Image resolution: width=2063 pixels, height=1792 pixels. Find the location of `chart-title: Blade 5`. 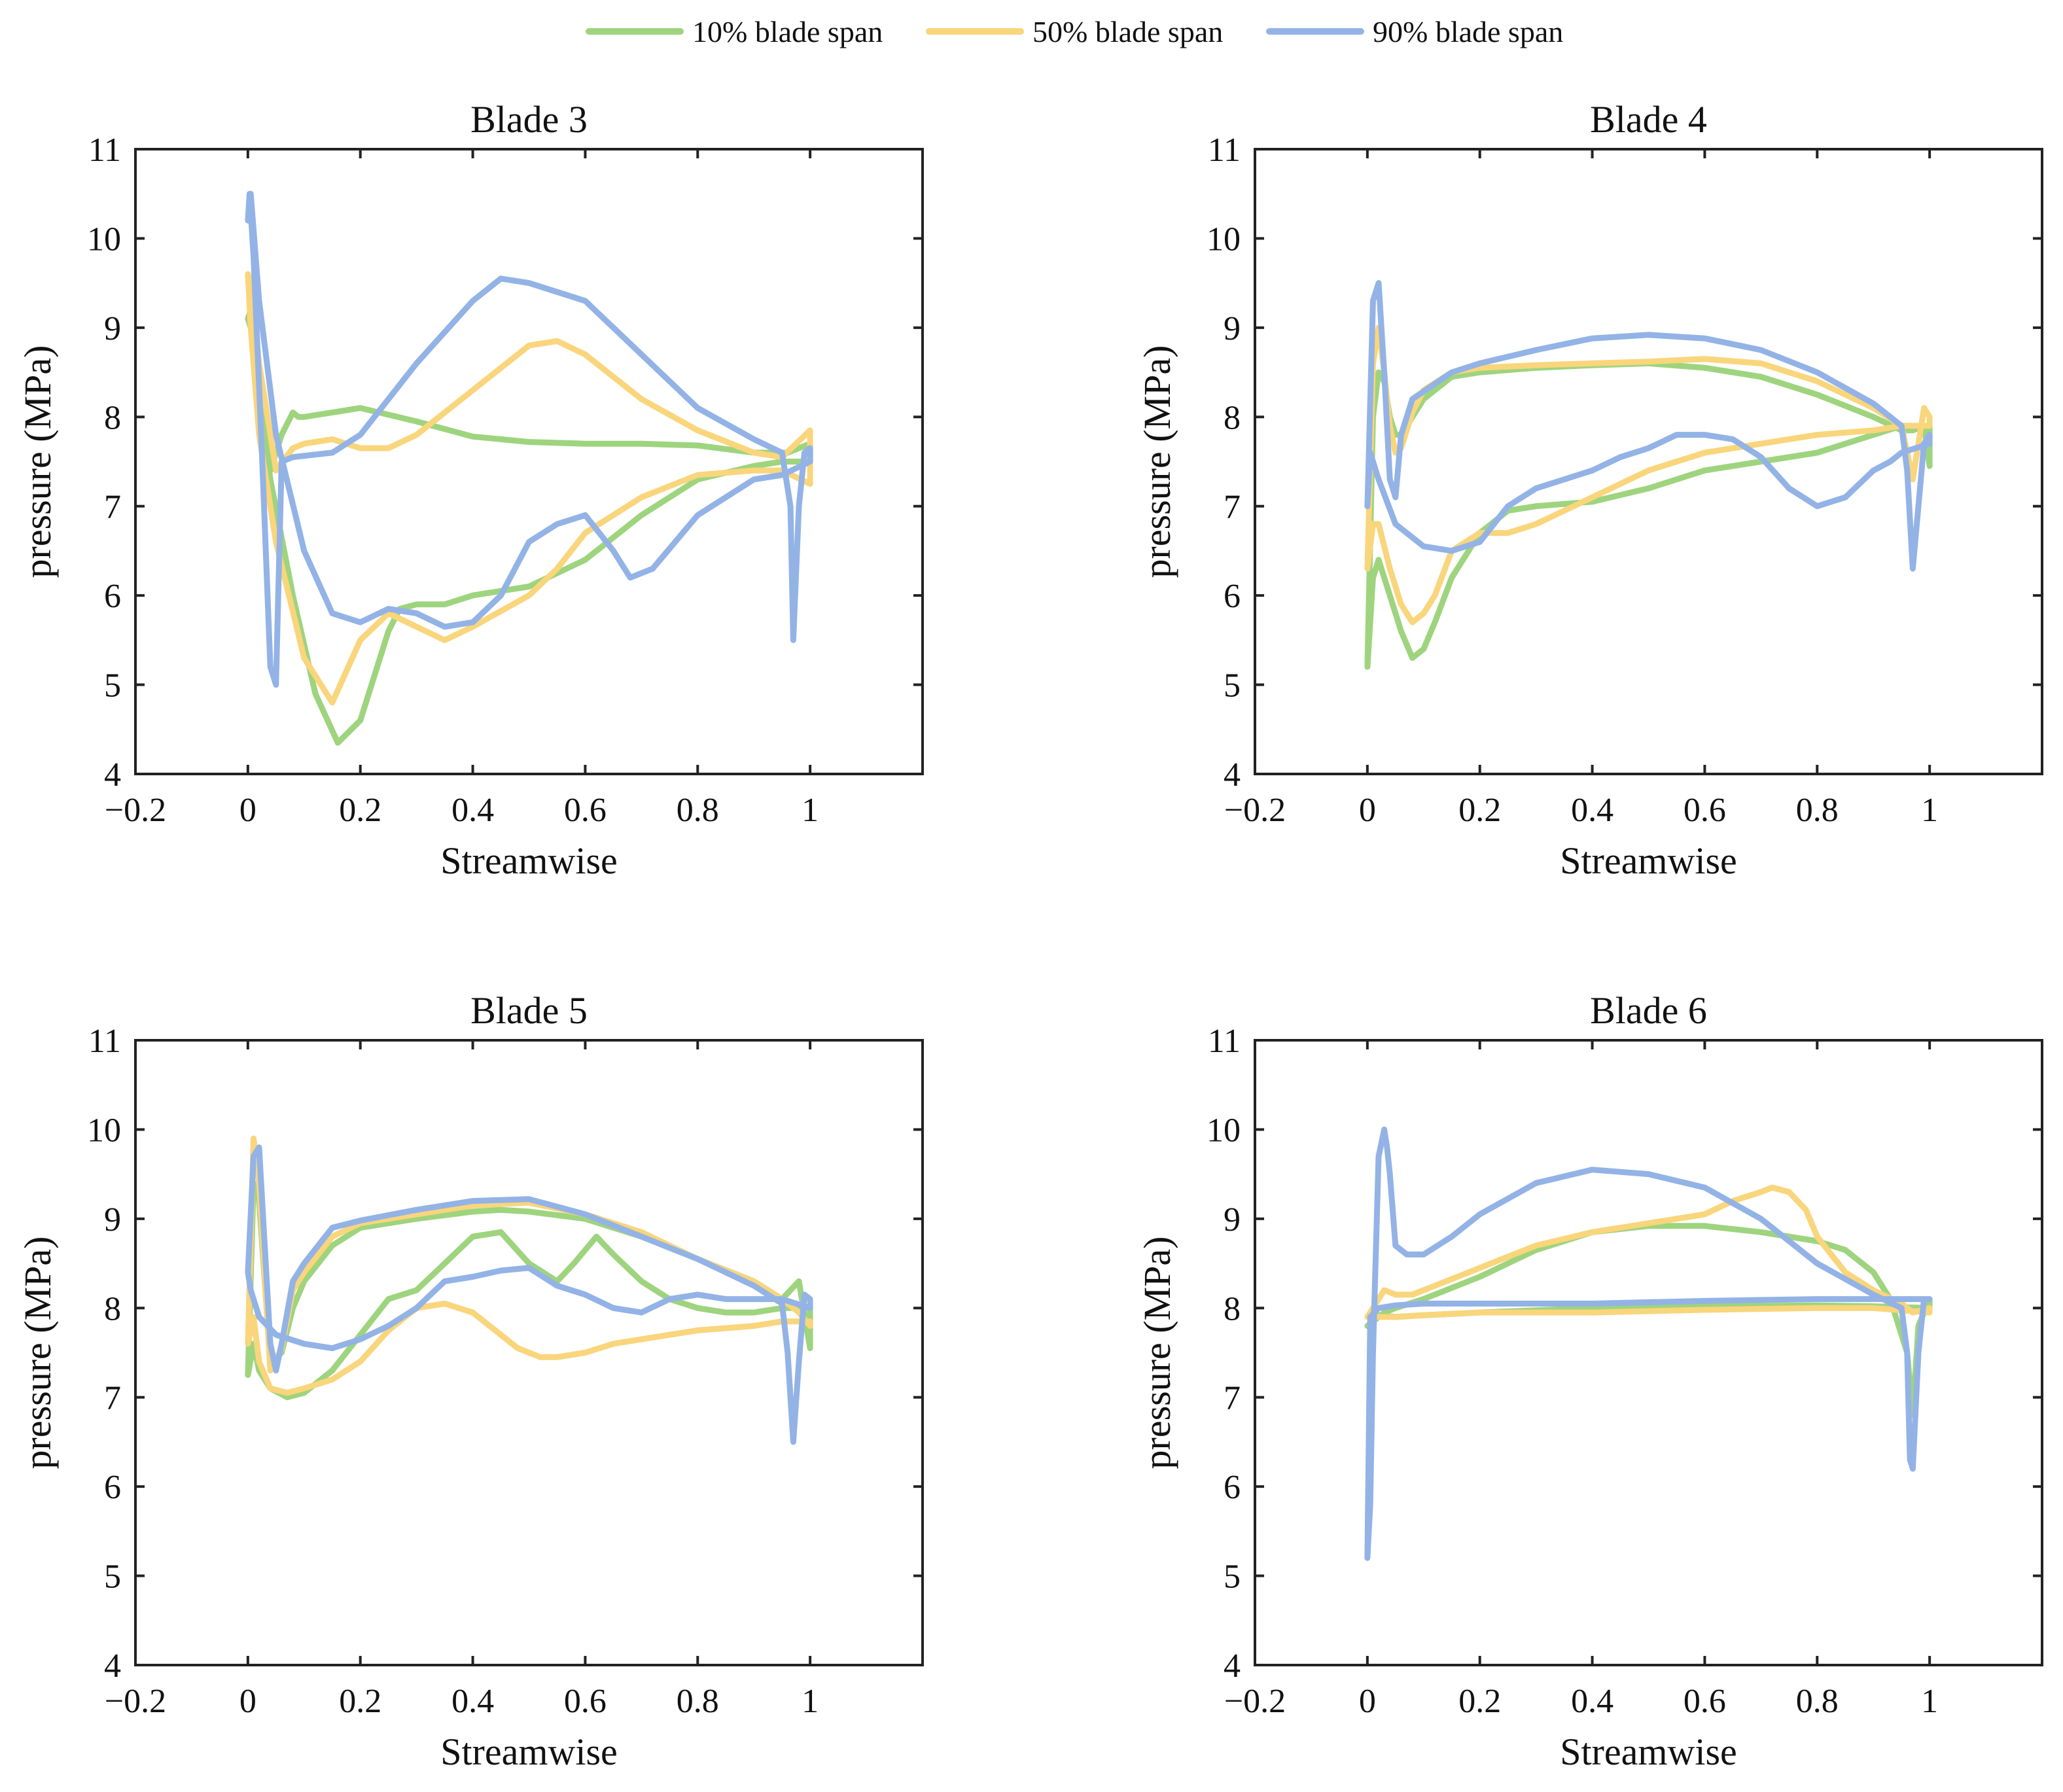

chart-title: Blade 5 is located at coordinates (529, 1010).